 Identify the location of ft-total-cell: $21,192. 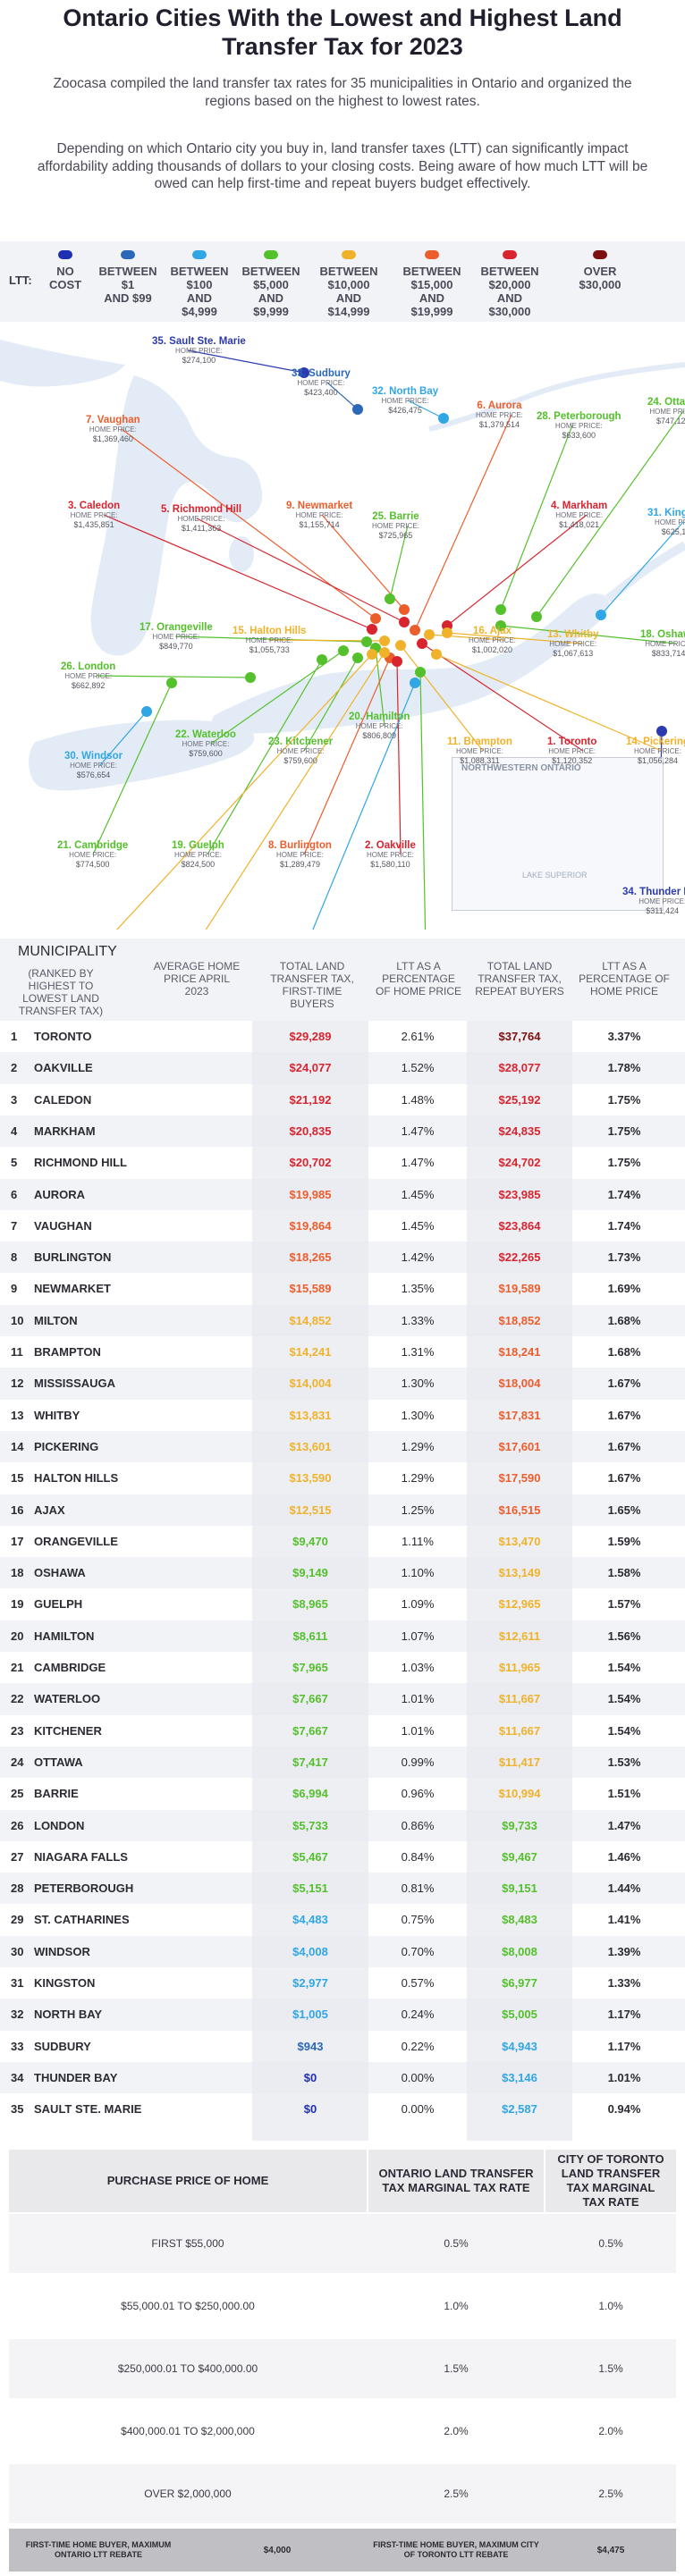
(310, 1100).